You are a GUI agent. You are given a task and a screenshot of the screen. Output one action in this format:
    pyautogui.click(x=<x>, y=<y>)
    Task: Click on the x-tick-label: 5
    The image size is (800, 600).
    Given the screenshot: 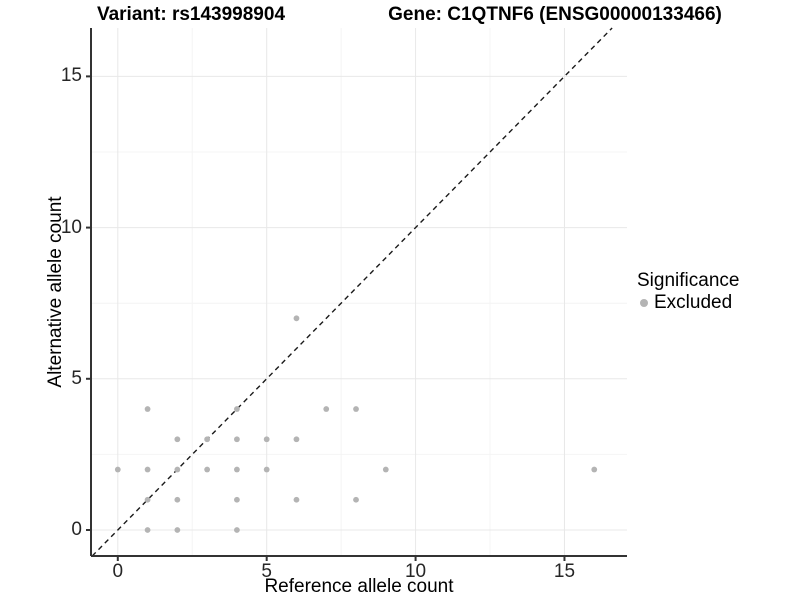 What is the action you would take?
    pyautogui.click(x=266, y=571)
    